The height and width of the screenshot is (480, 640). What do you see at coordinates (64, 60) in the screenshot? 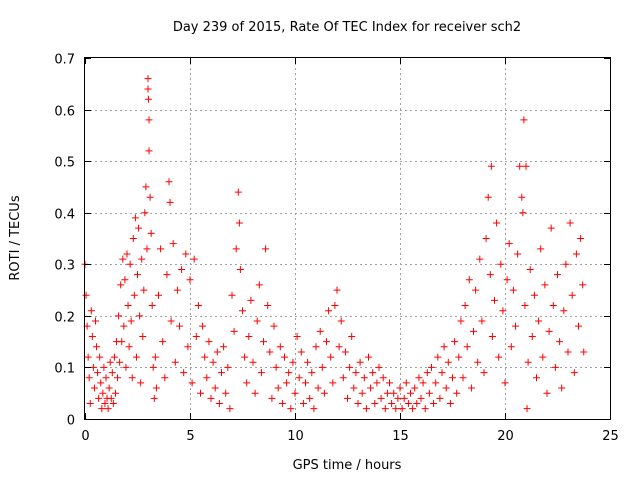
I see `y-tick-label: 0.7` at bounding box center [64, 60].